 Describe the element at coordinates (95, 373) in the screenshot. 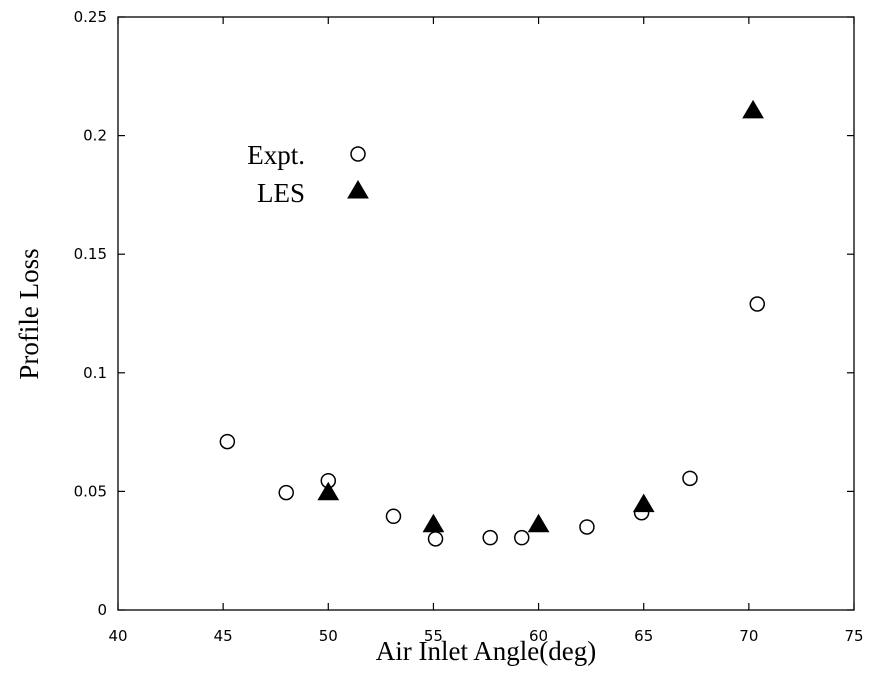

I see `y-tick-label: 0.1` at that location.